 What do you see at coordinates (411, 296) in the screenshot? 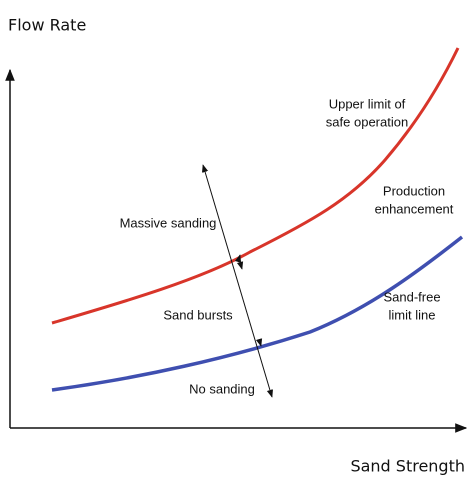
I see `label: Sand-free` at bounding box center [411, 296].